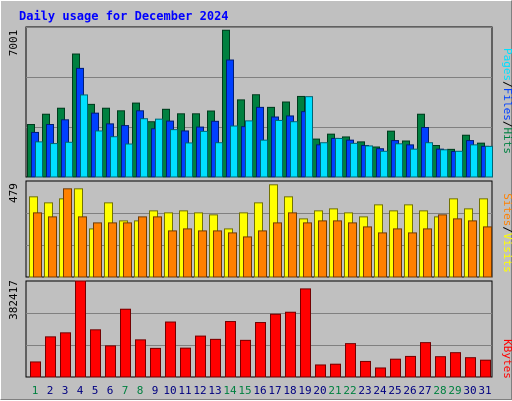 The height and width of the screenshot is (401, 512). What do you see at coordinates (244, 390) in the screenshot?
I see `x-tick-label-day-15: 15` at bounding box center [244, 390].